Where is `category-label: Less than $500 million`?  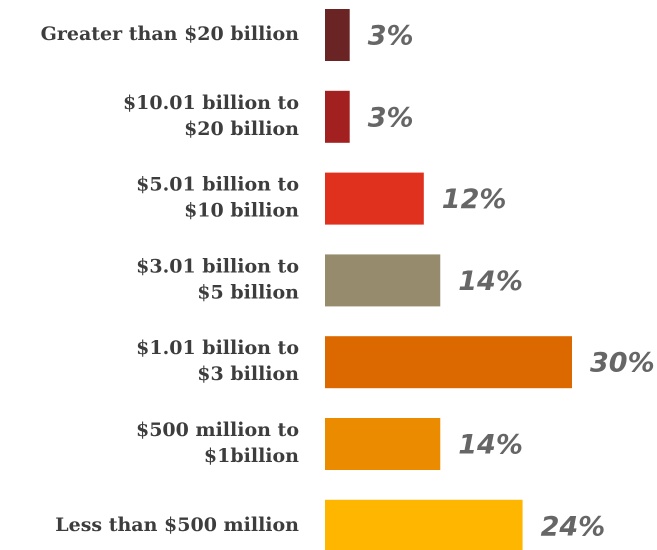 category-label: Less than $500 million is located at coordinates (177, 525).